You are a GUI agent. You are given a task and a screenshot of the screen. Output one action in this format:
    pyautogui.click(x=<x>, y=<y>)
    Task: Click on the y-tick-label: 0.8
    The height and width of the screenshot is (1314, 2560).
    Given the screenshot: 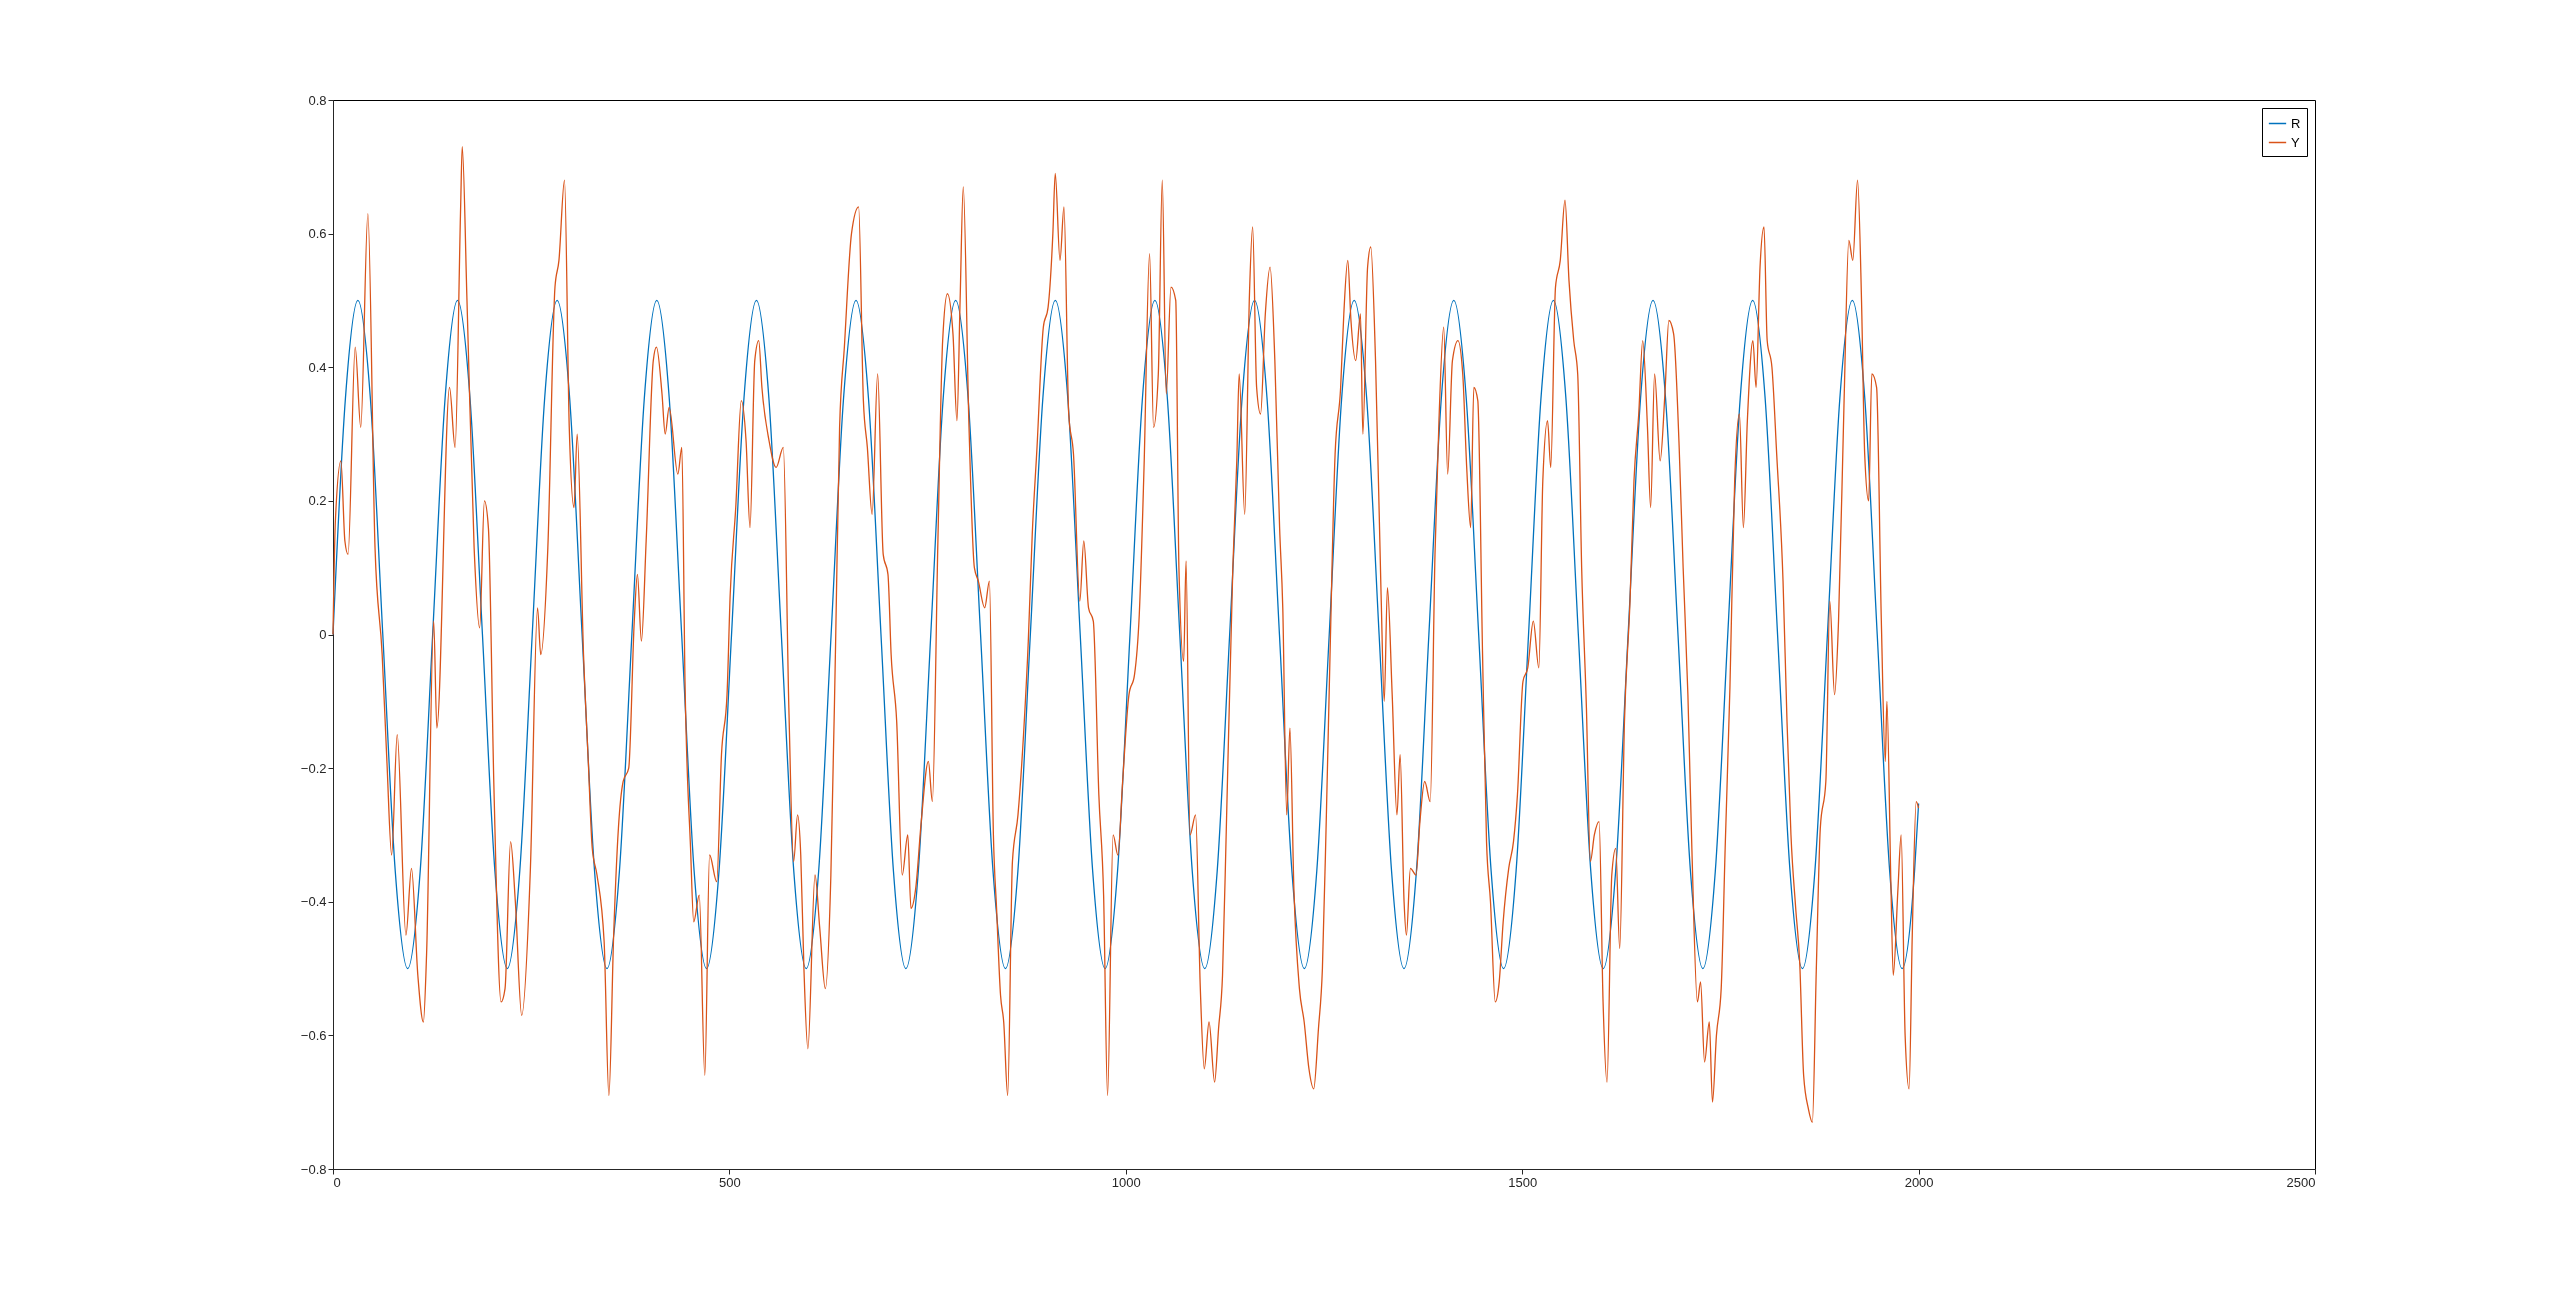 What is the action you would take?
    pyautogui.click(x=317, y=100)
    